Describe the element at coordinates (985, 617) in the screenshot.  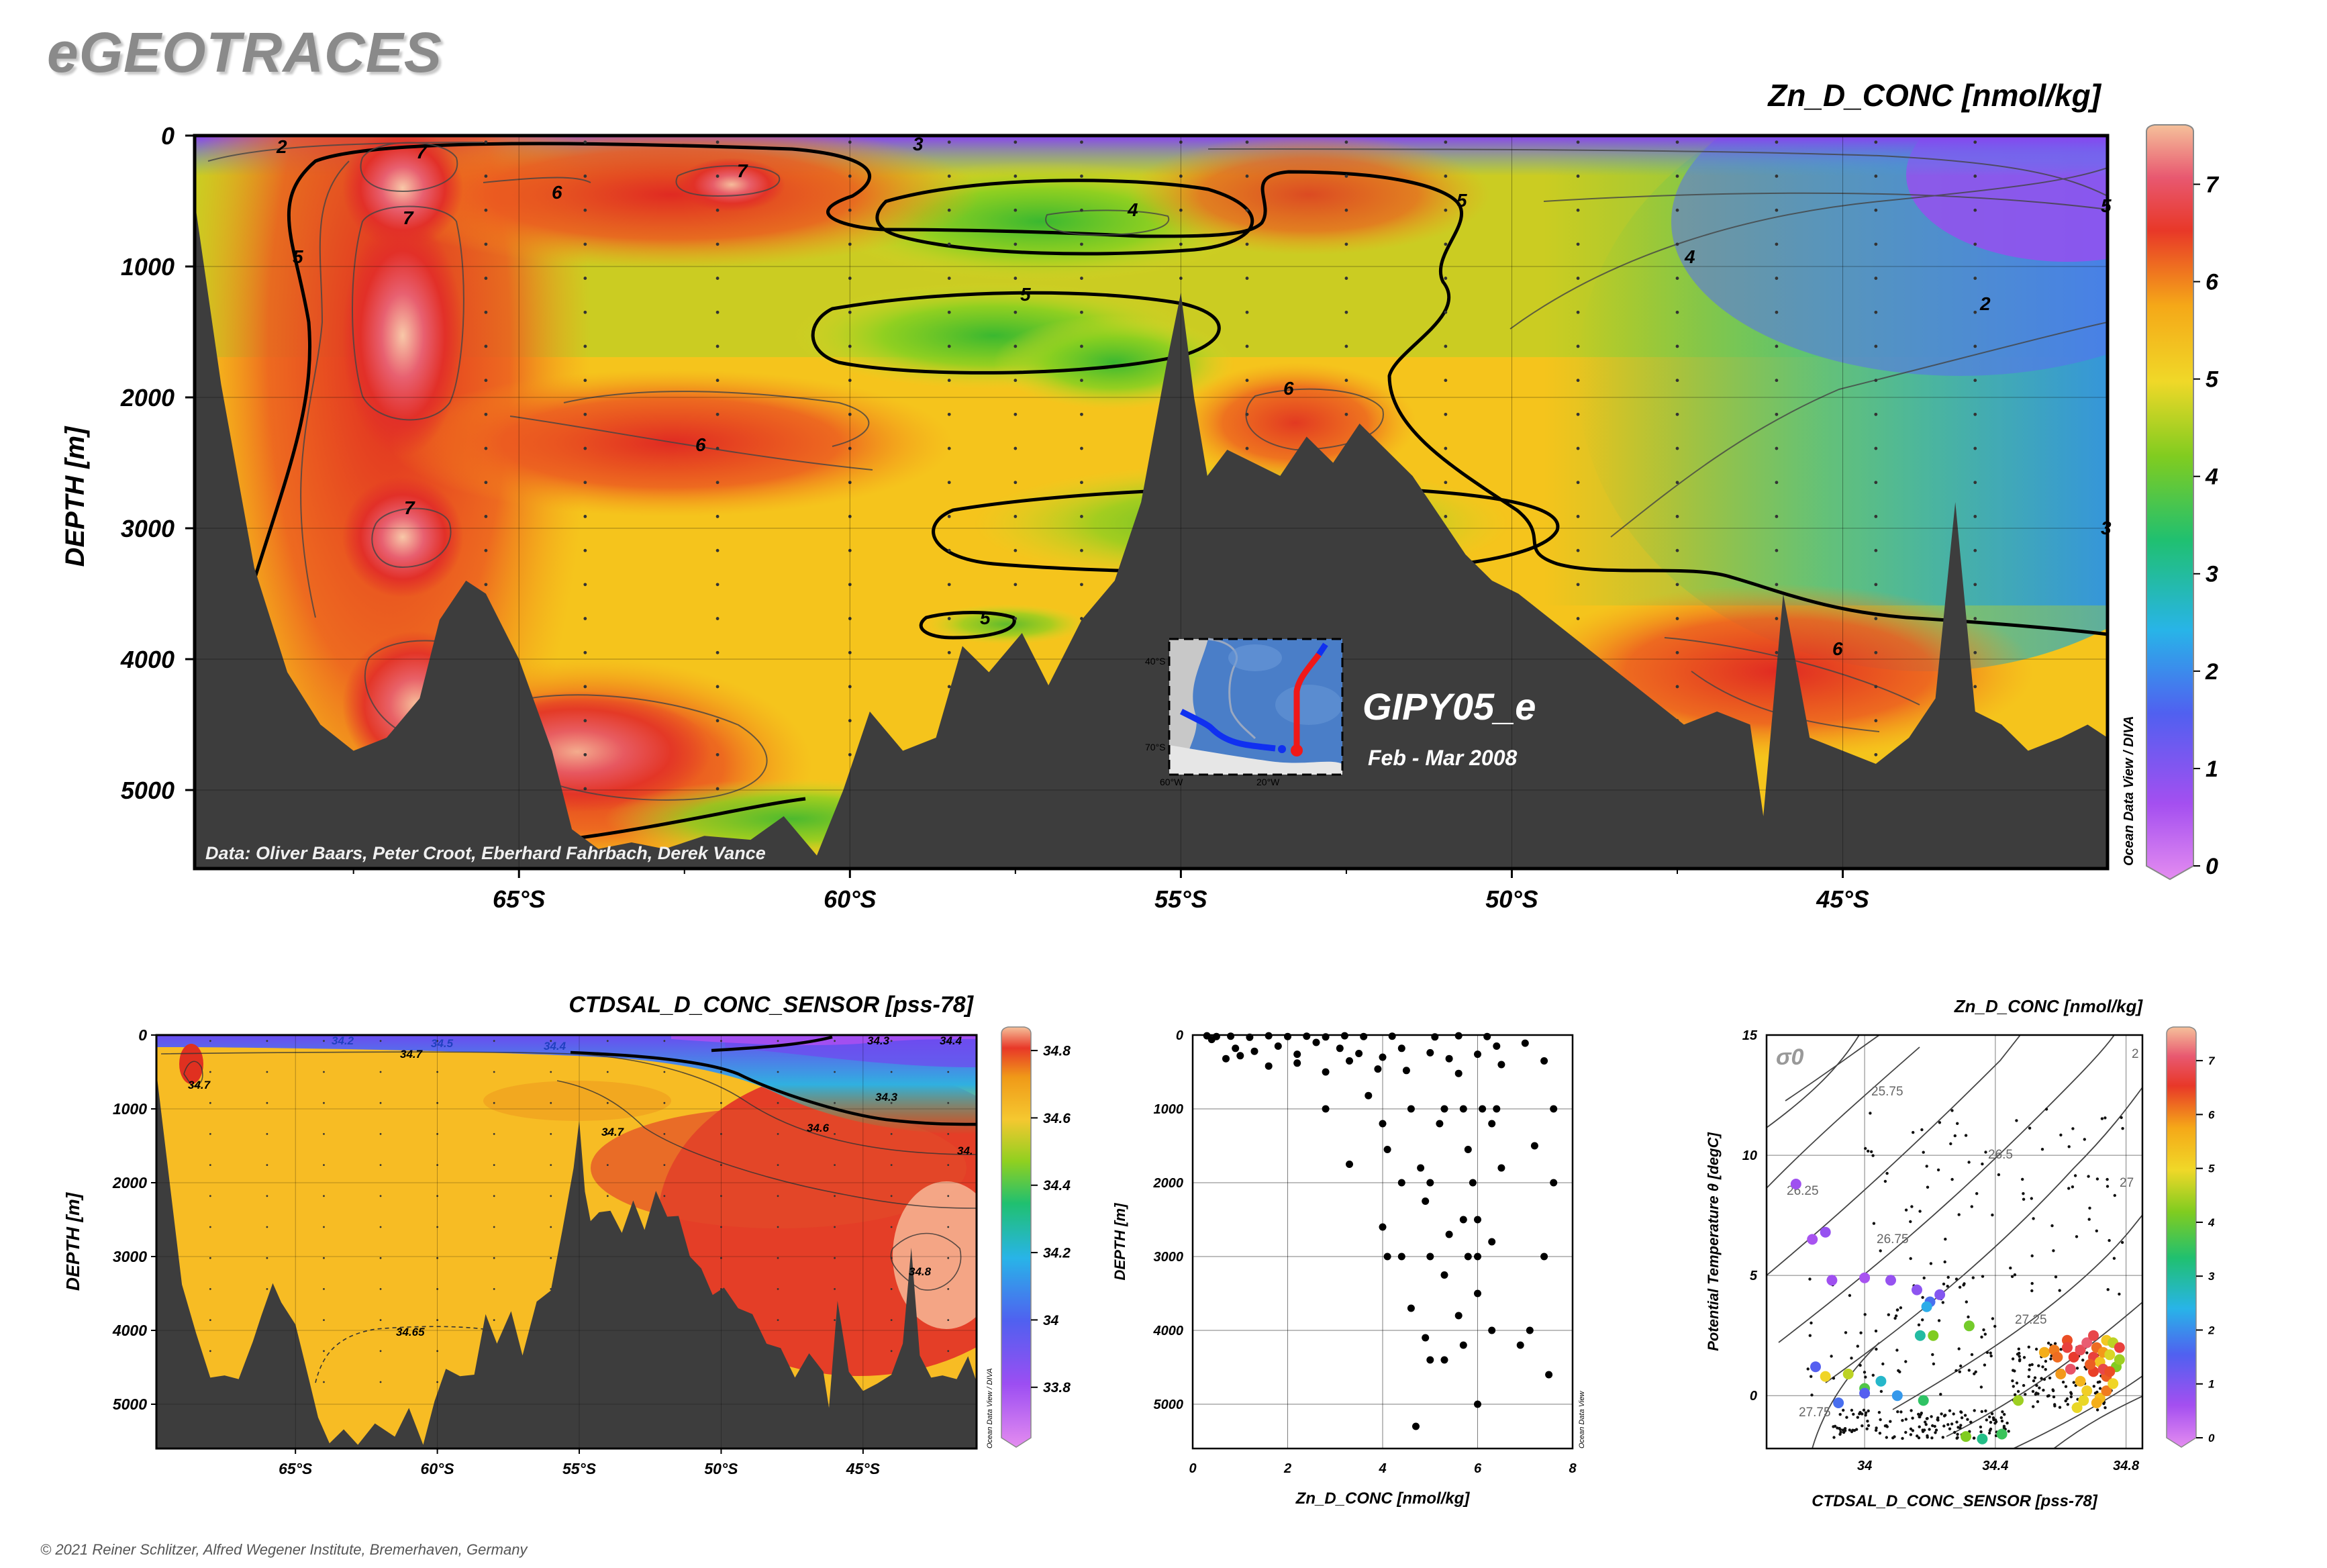
I see `contour-label: 5` at that location.